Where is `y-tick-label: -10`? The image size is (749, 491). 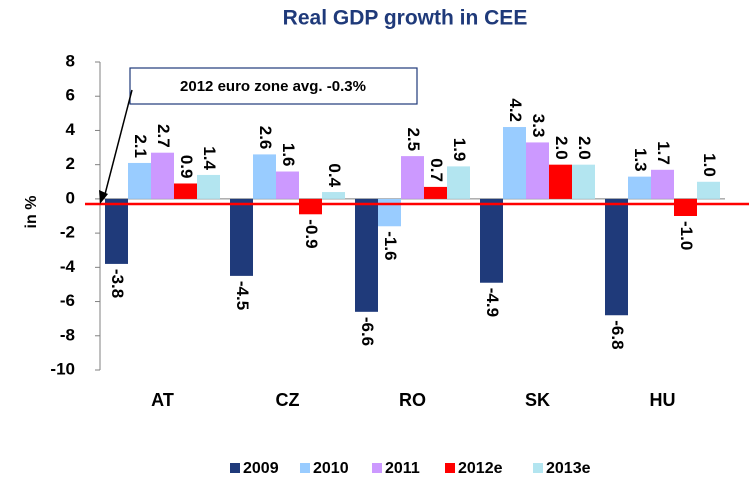
y-tick-label: -10 is located at coordinates (62, 368).